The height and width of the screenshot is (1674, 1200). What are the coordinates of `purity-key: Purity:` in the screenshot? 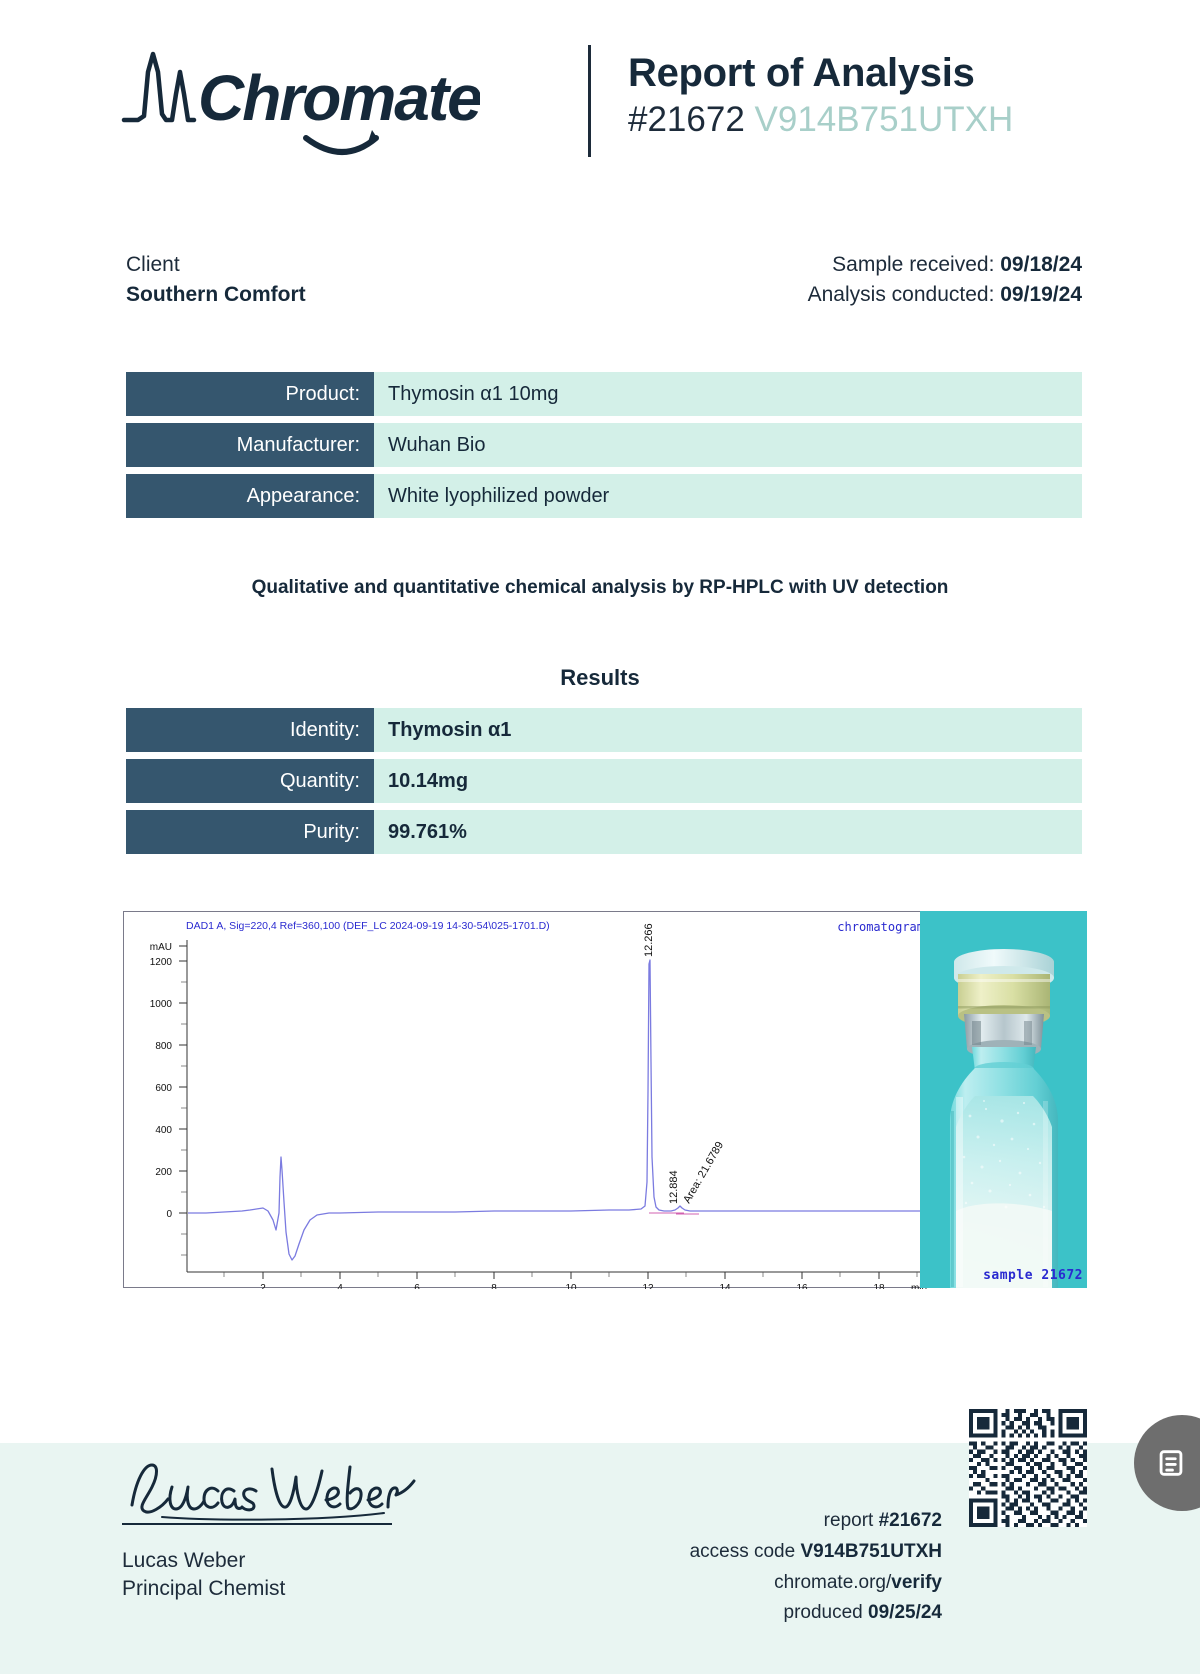 It's located at (250, 832).